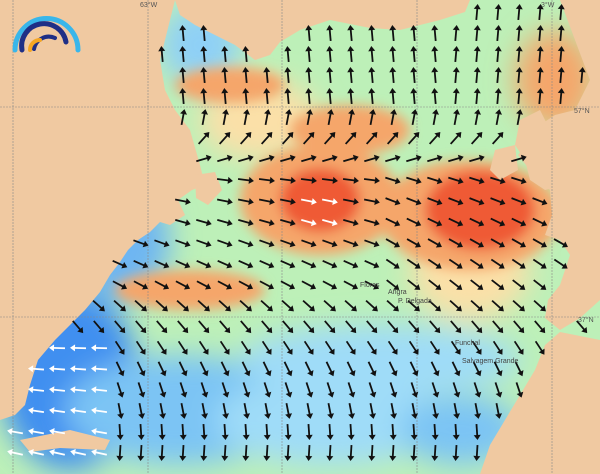 The image size is (600, 474). I want to click on ireland, so click(504, 162).